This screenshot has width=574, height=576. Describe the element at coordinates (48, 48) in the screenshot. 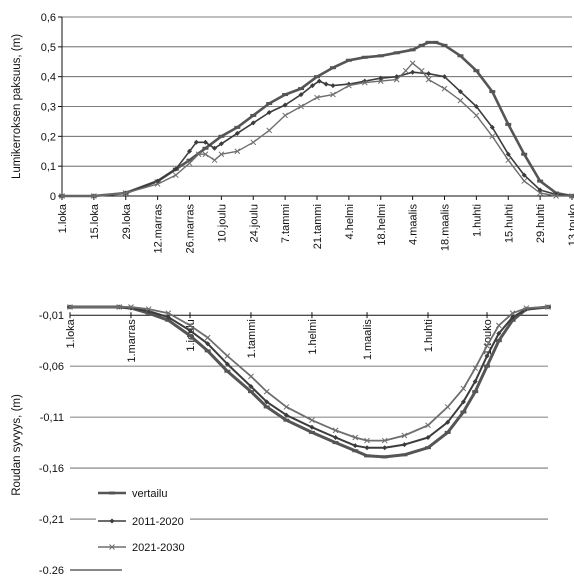

I see `y-tick-label: 0,5` at that location.